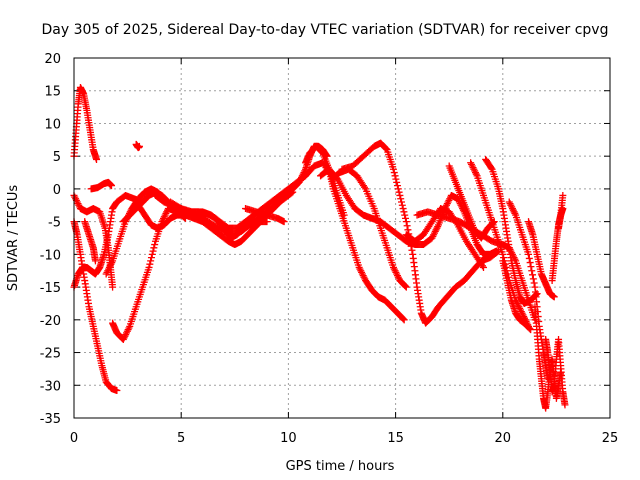 The height and width of the screenshot is (480, 640). I want to click on y-tick-label: -25, so click(50, 354).